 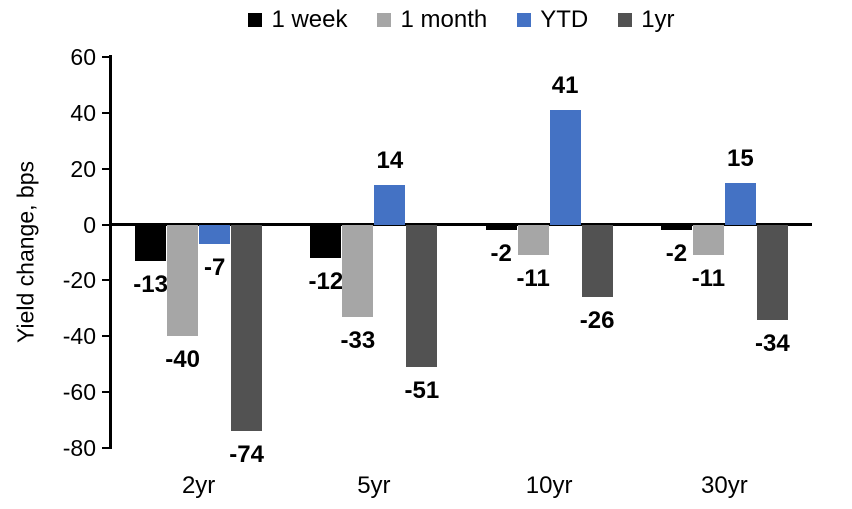 What do you see at coordinates (89, 224) in the screenshot?
I see `y-axis-tick-label: 0` at bounding box center [89, 224].